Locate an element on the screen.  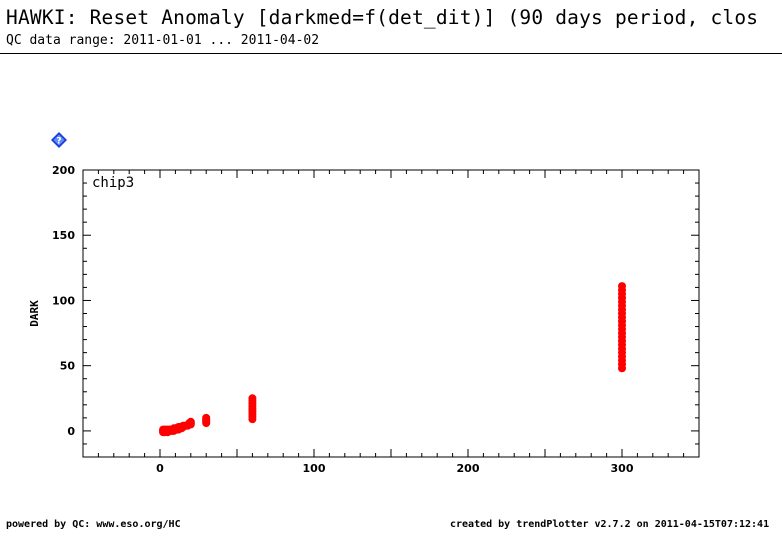
y-tick-label: 150 is located at coordinates (63, 235).